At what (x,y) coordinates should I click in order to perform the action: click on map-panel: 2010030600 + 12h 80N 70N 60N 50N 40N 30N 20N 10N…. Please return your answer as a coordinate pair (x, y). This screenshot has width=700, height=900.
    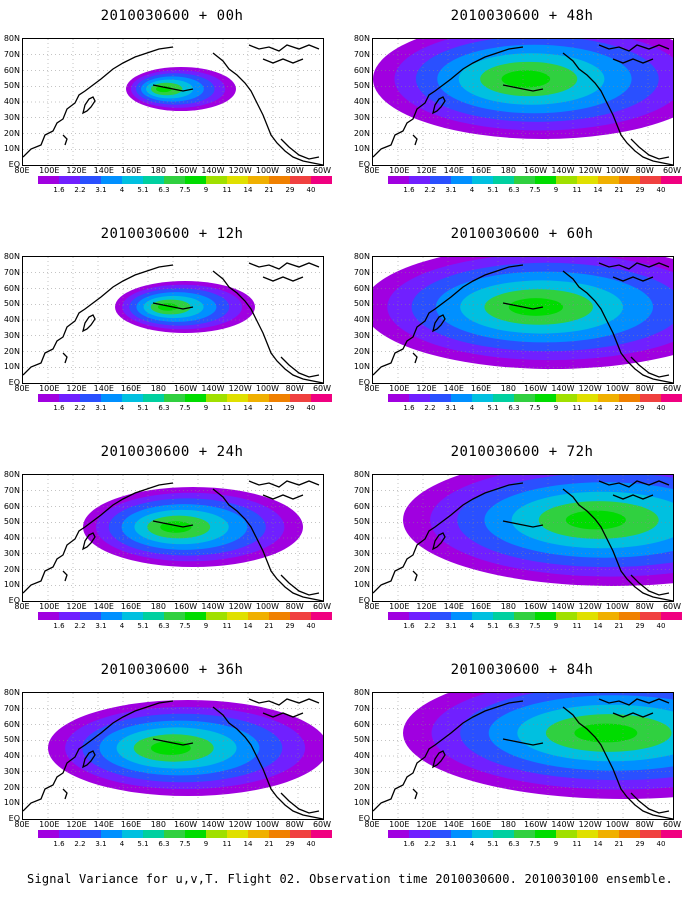
    Looking at the image, I should click on (172, 333).